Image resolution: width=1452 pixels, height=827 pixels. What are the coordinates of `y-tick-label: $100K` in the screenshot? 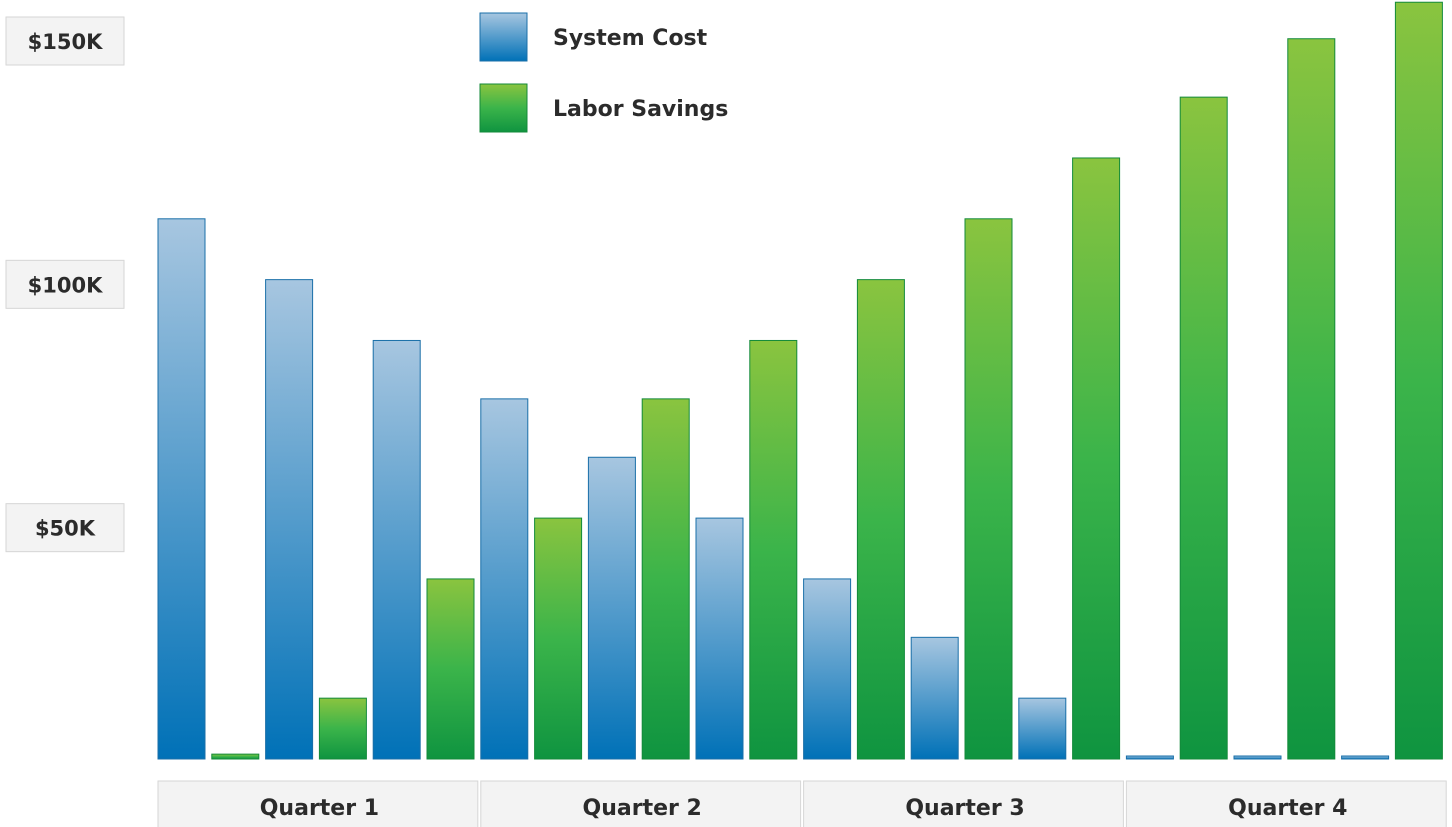 It's located at (65, 285).